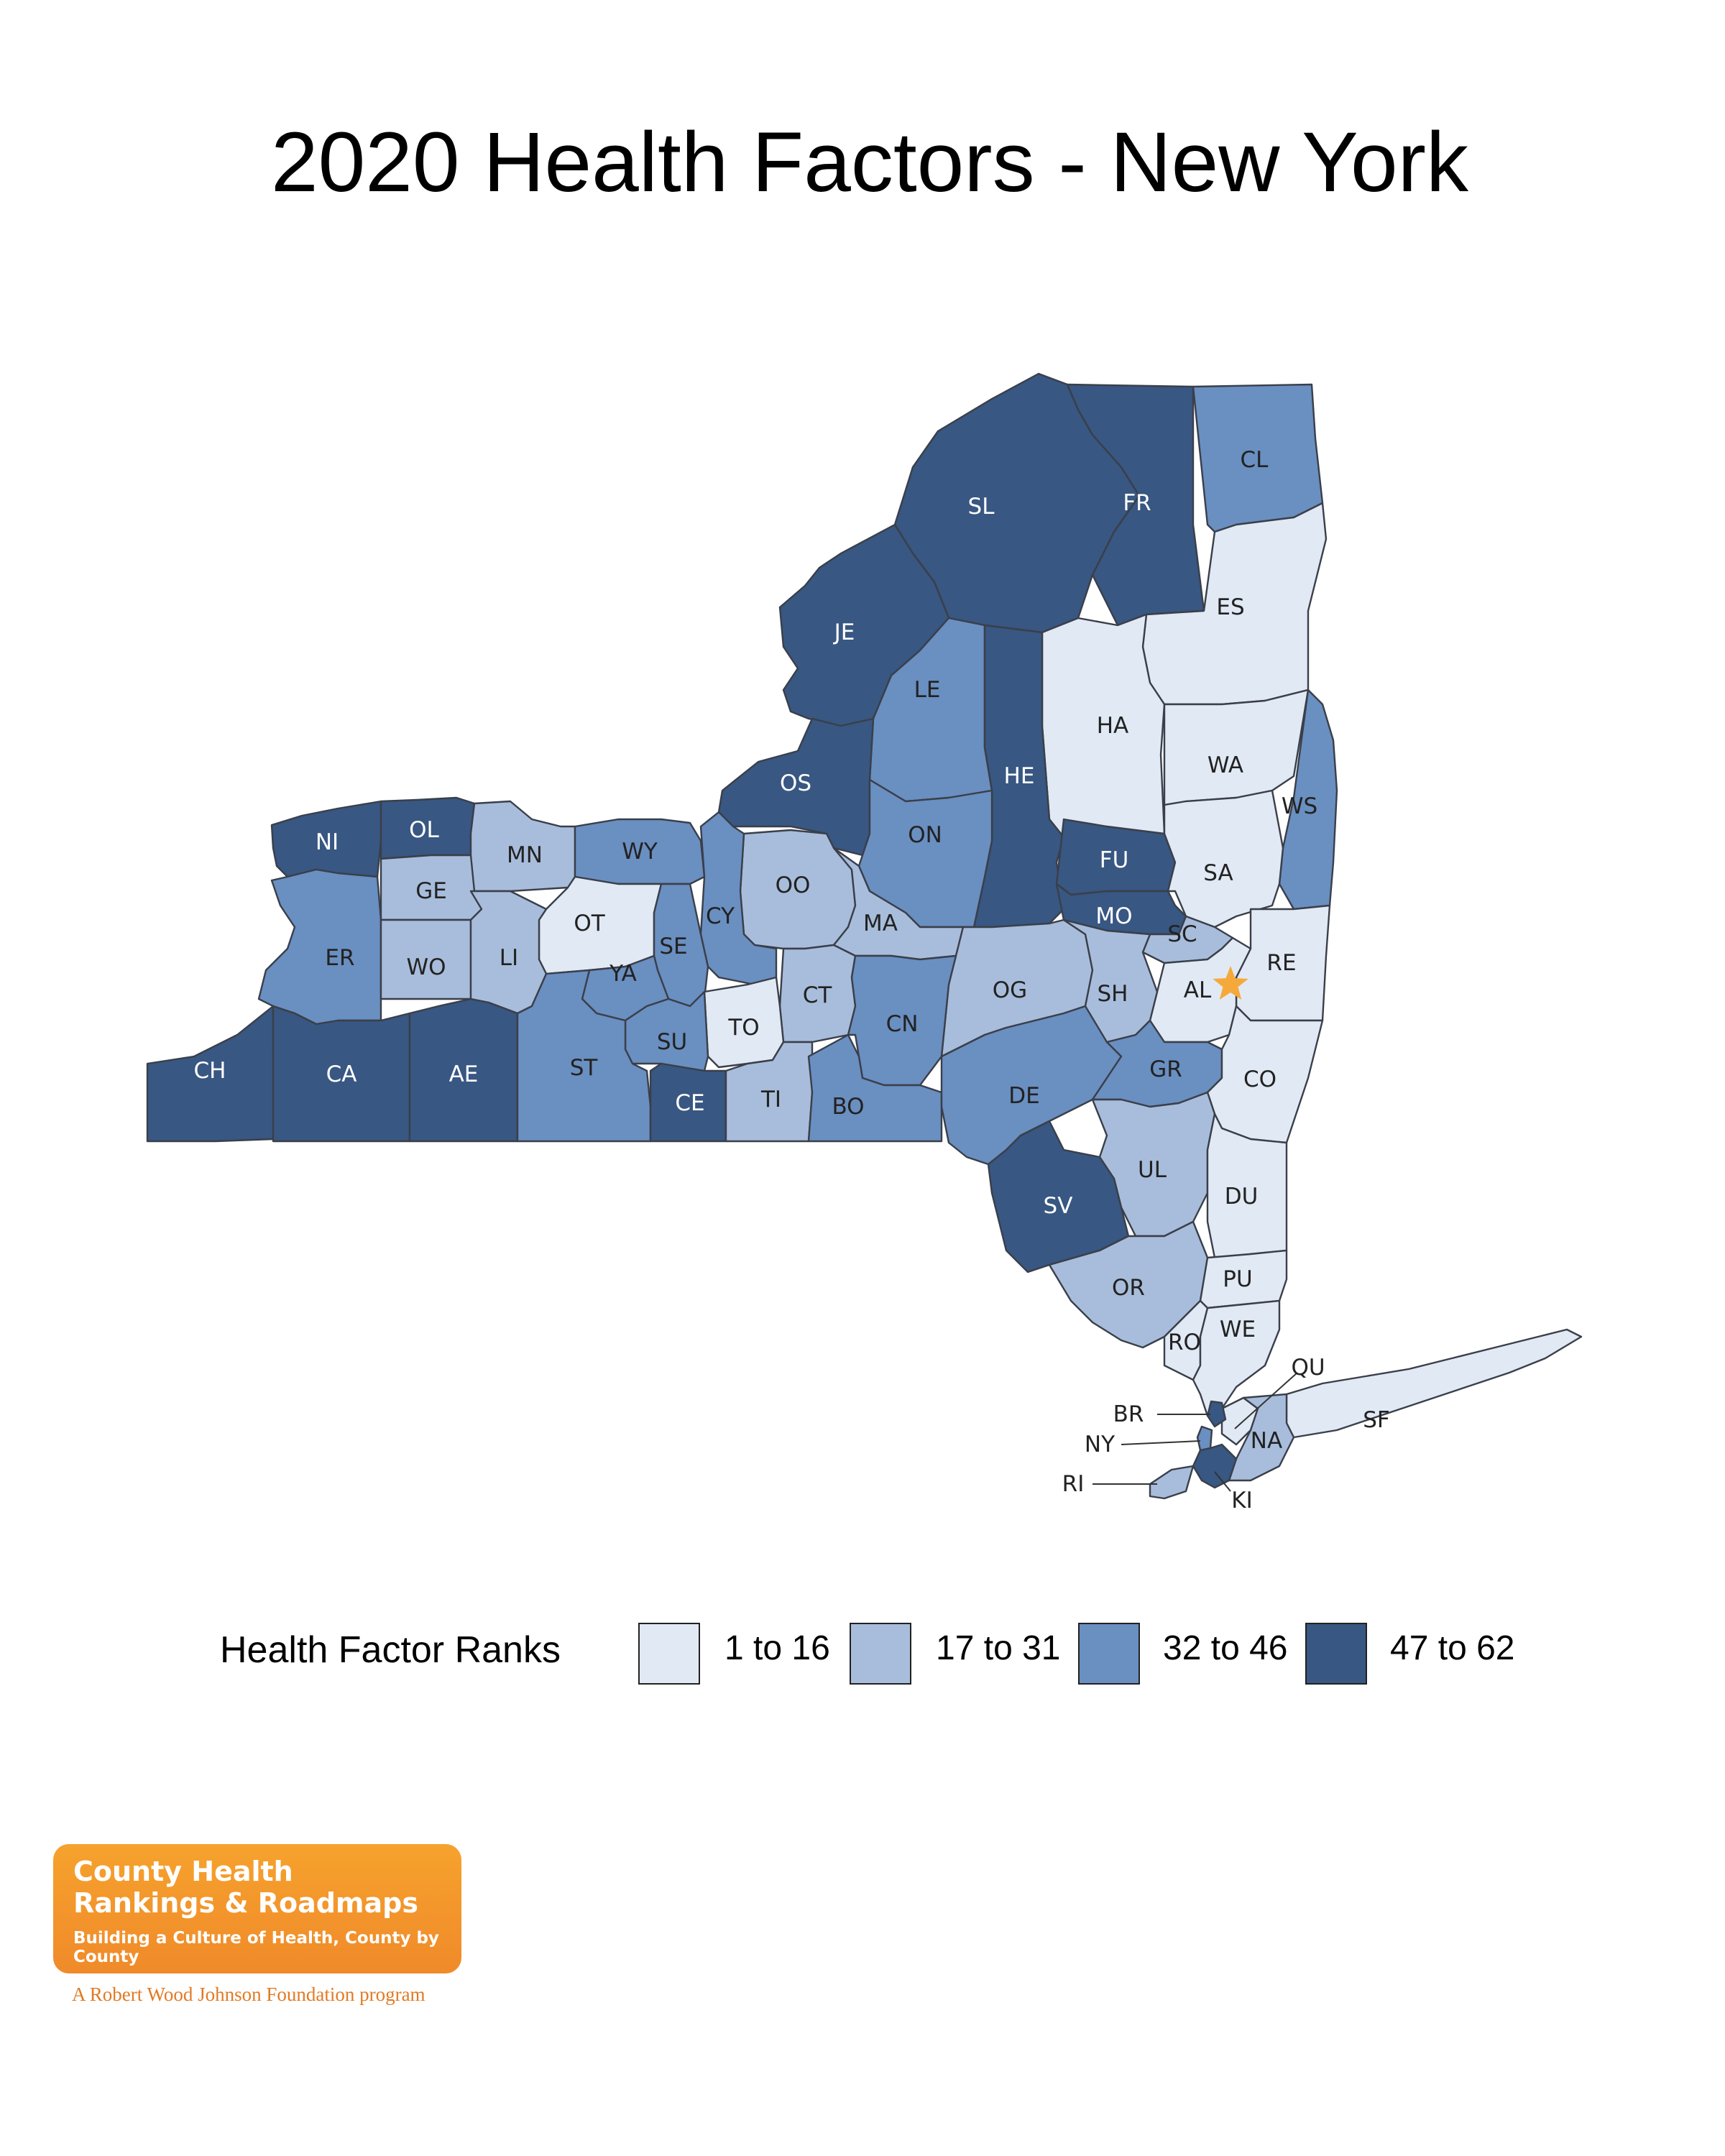 The image size is (1725, 2156). What do you see at coordinates (770, 1099) in the screenshot?
I see `county-label-ti: TI` at bounding box center [770, 1099].